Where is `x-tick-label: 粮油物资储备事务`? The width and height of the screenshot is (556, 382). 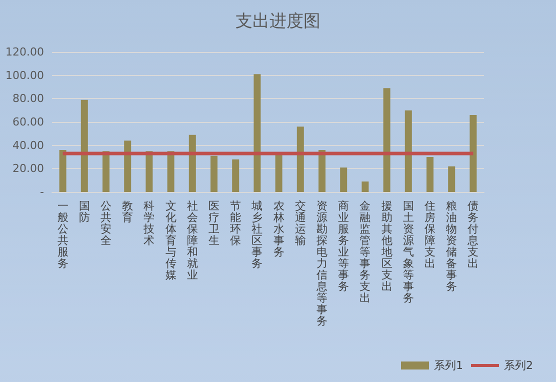
x-tick-label: 粮油物资储备事务 is located at coordinates (452, 246).